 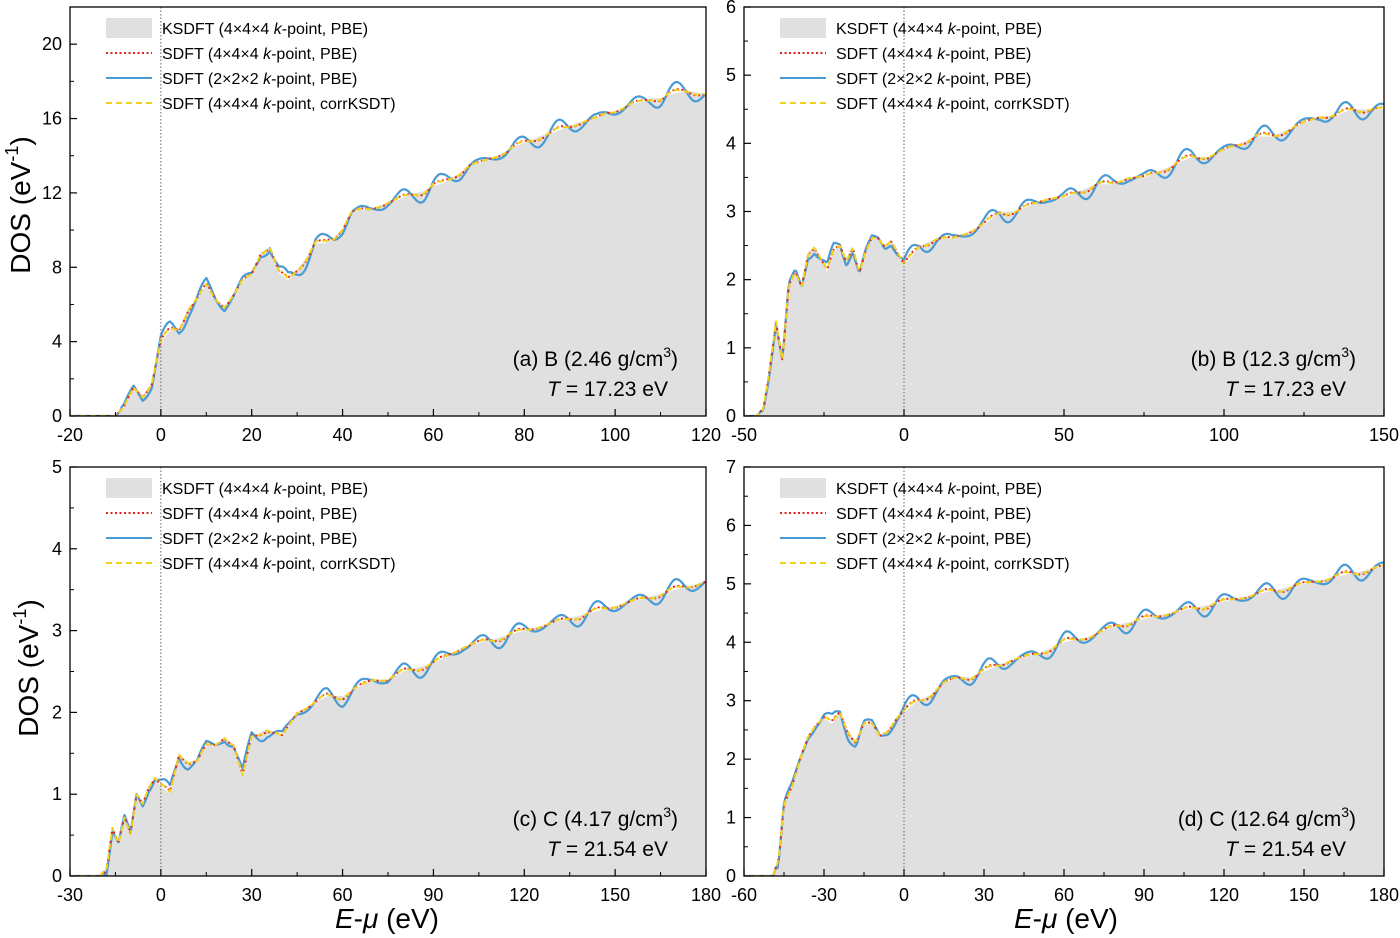 I want to click on x-tick-label: 180, so click(x=1384, y=895).